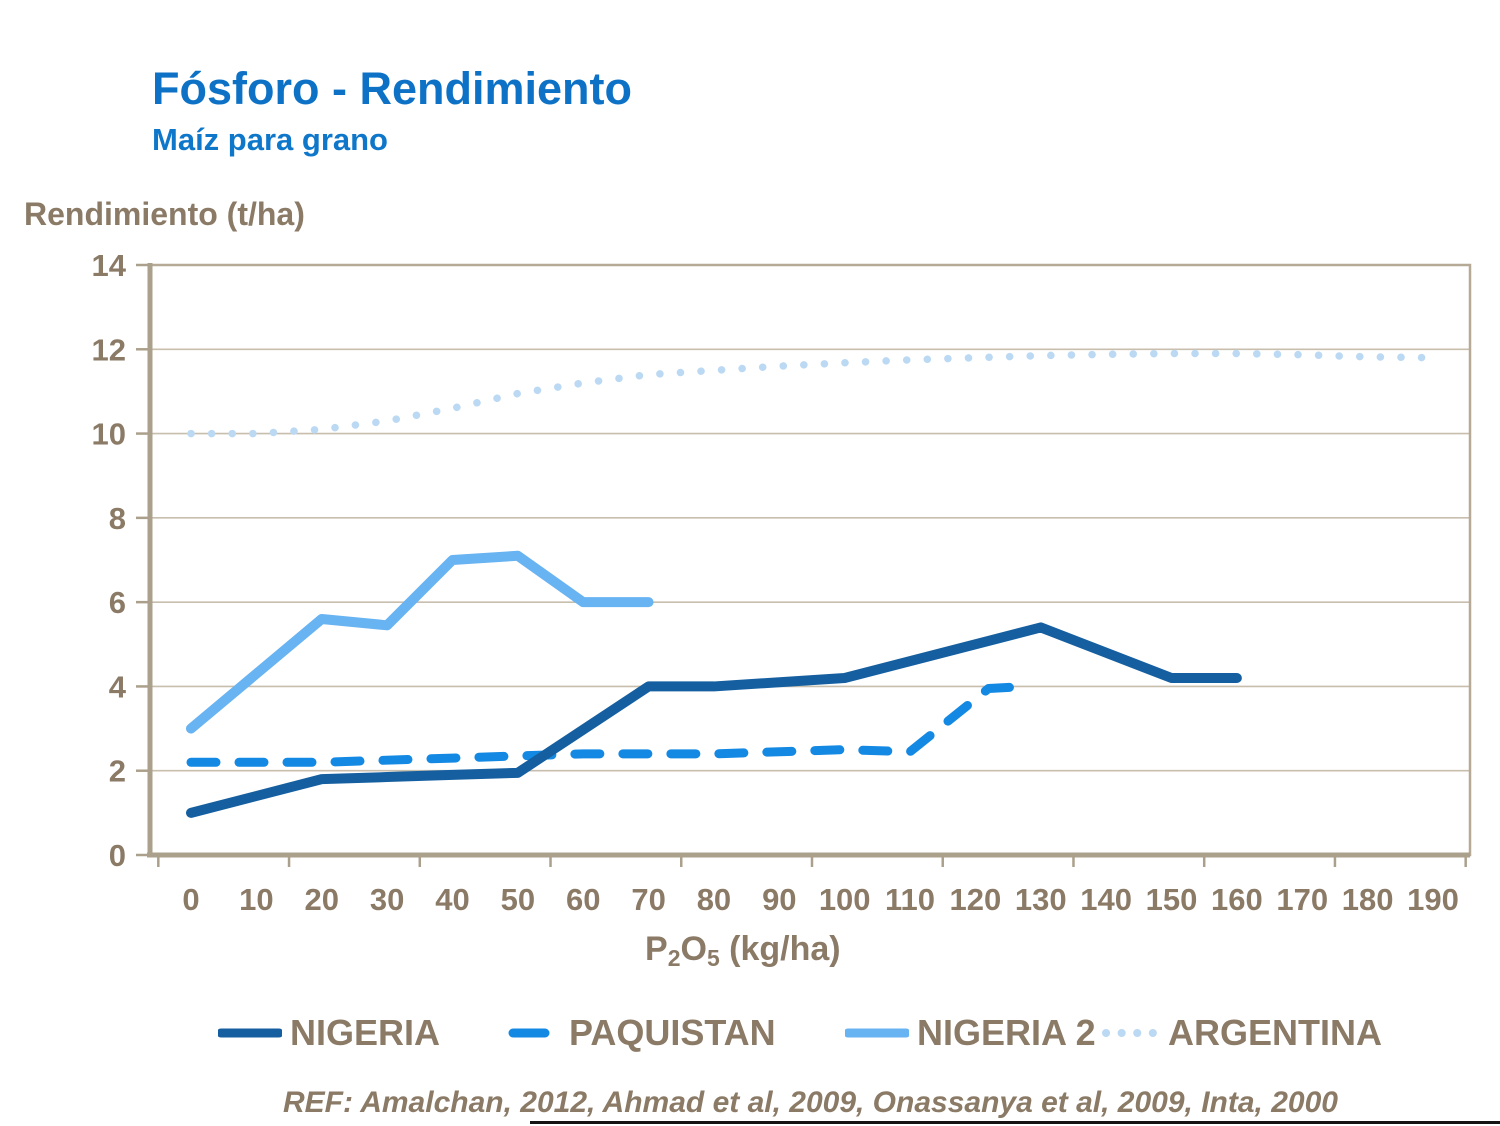 The height and width of the screenshot is (1126, 1500). What do you see at coordinates (674, 958) in the screenshot?
I see `x-title-sub: 2` at bounding box center [674, 958].